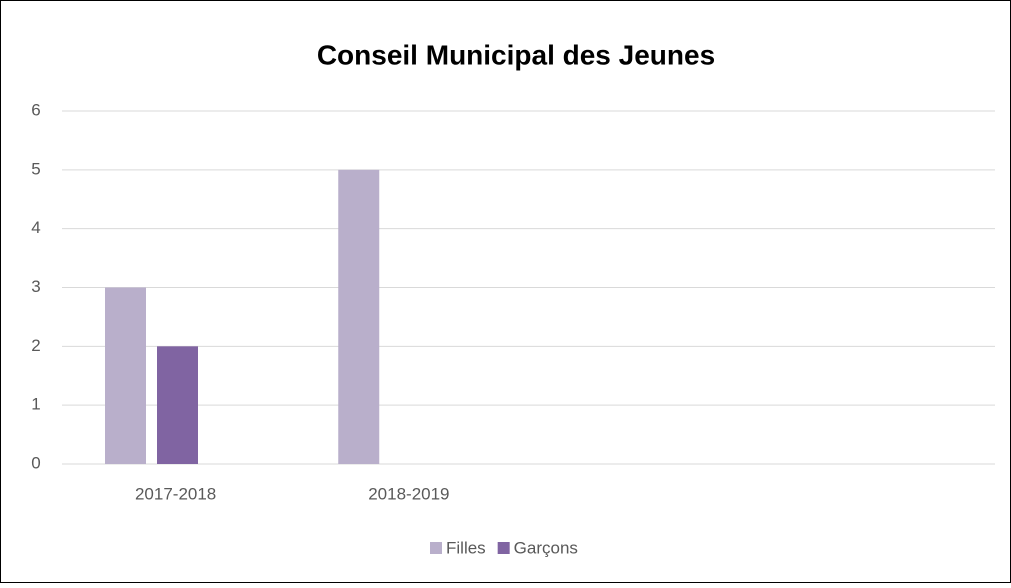 This screenshot has width=1011, height=588. What do you see at coordinates (546, 547) in the screenshot?
I see `legend-label: Garçons` at bounding box center [546, 547].